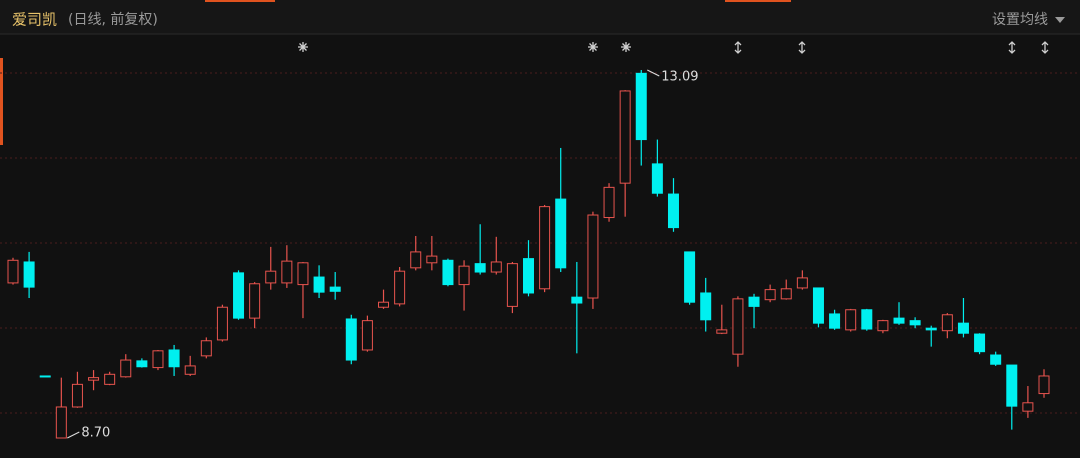 Image resolution: width=1080 pixels, height=458 pixels. I want to click on header-bar, so click(540, 17).